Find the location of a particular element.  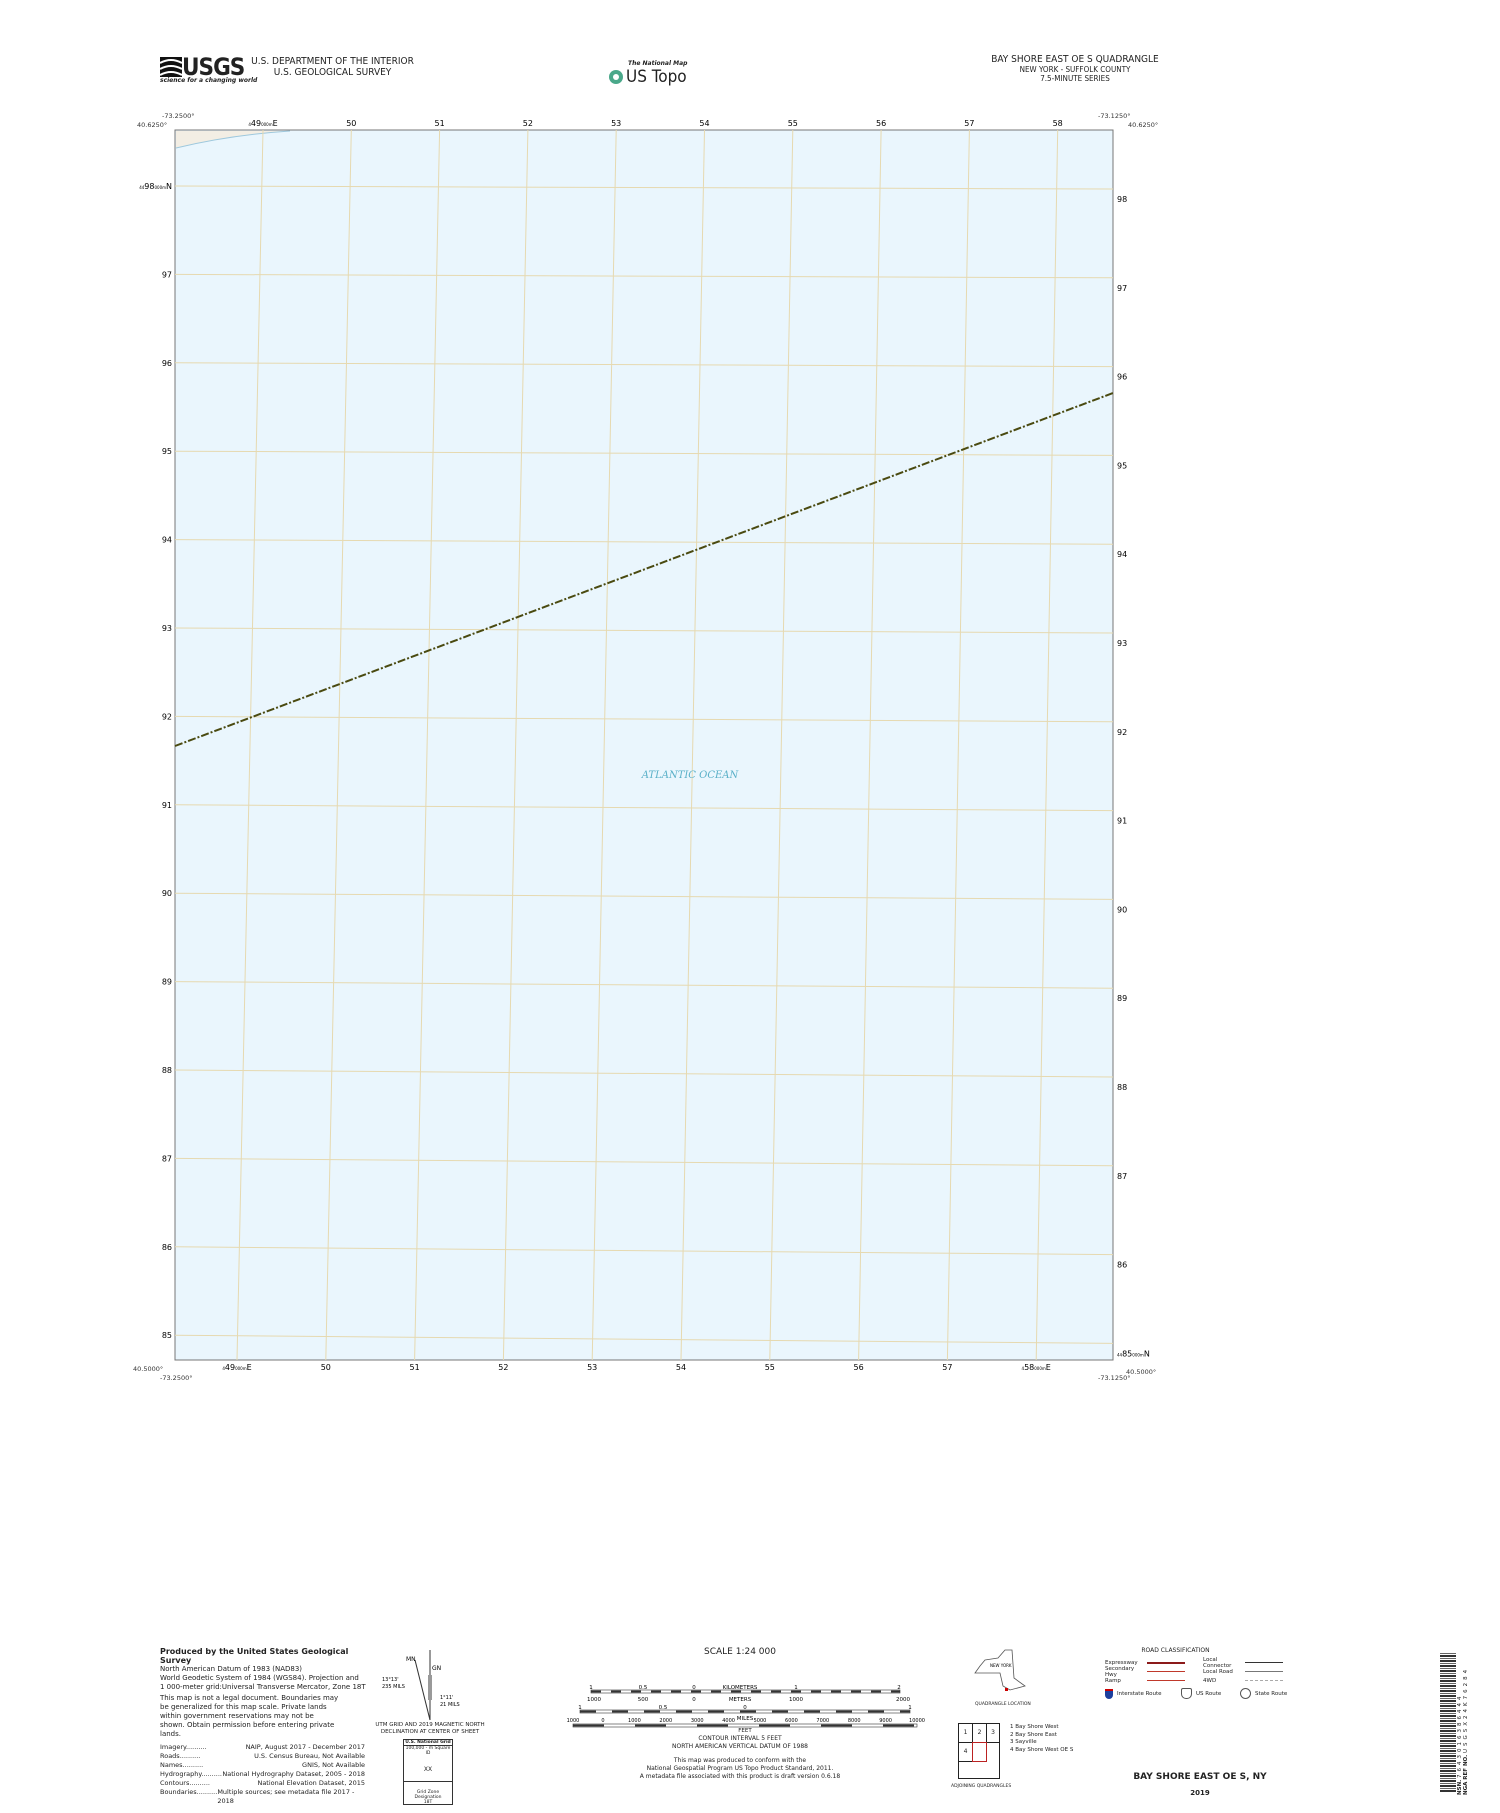

scale-tick-label: 3000 is located at coordinates (697, 1721).